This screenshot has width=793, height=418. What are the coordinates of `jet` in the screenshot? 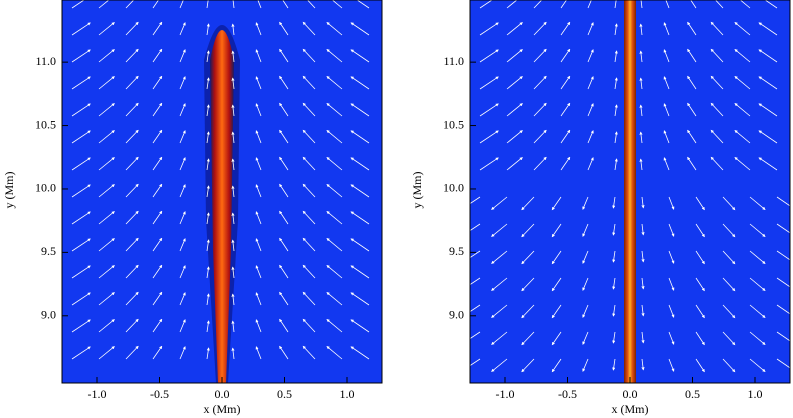 It's located at (630, 191).